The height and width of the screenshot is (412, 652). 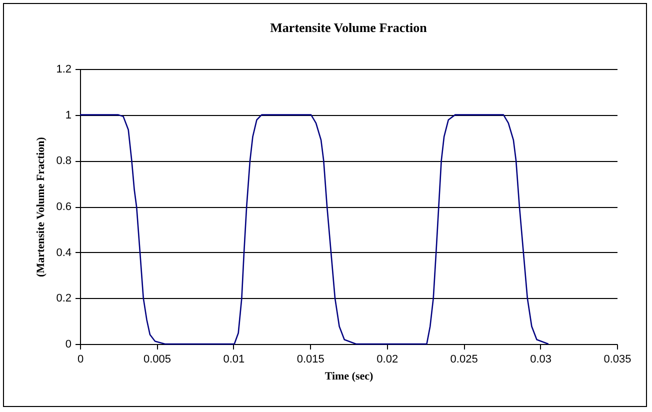 What do you see at coordinates (80, 360) in the screenshot?
I see `x-tick-label: 0` at bounding box center [80, 360].